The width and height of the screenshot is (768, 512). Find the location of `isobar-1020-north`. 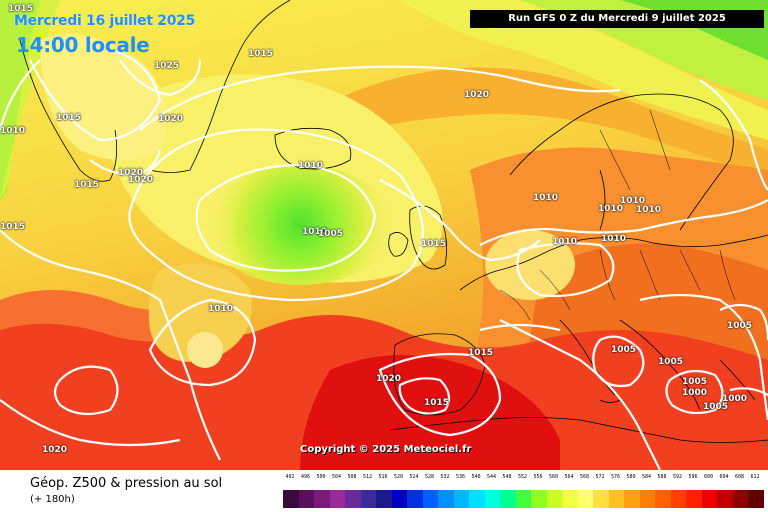

isobar-1020-north is located at coordinates (380, 98).